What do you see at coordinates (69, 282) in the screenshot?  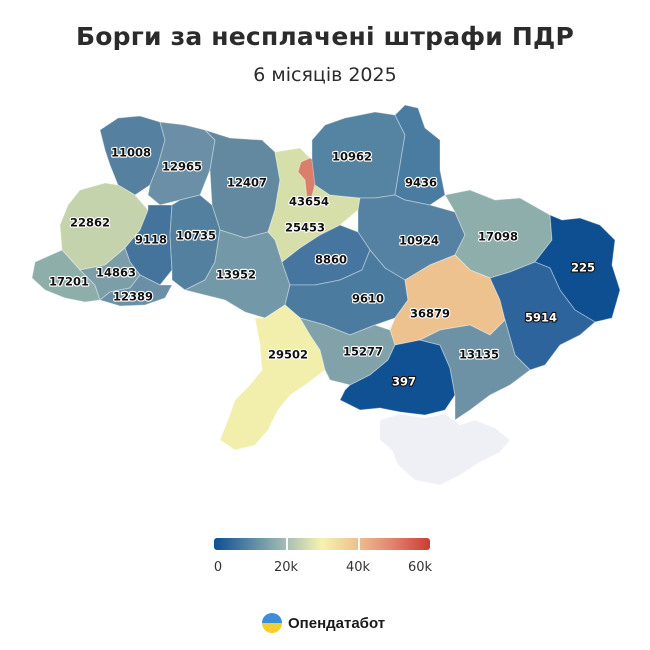 I see `value-label-zakarpattia: 17201` at bounding box center [69, 282].